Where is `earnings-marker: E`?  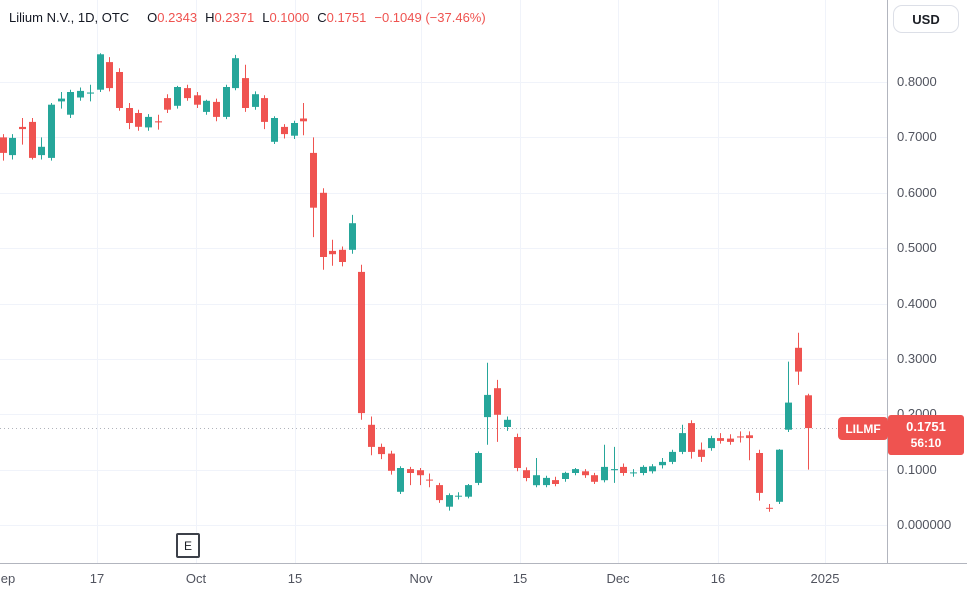 earnings-marker: E is located at coordinates (188, 545).